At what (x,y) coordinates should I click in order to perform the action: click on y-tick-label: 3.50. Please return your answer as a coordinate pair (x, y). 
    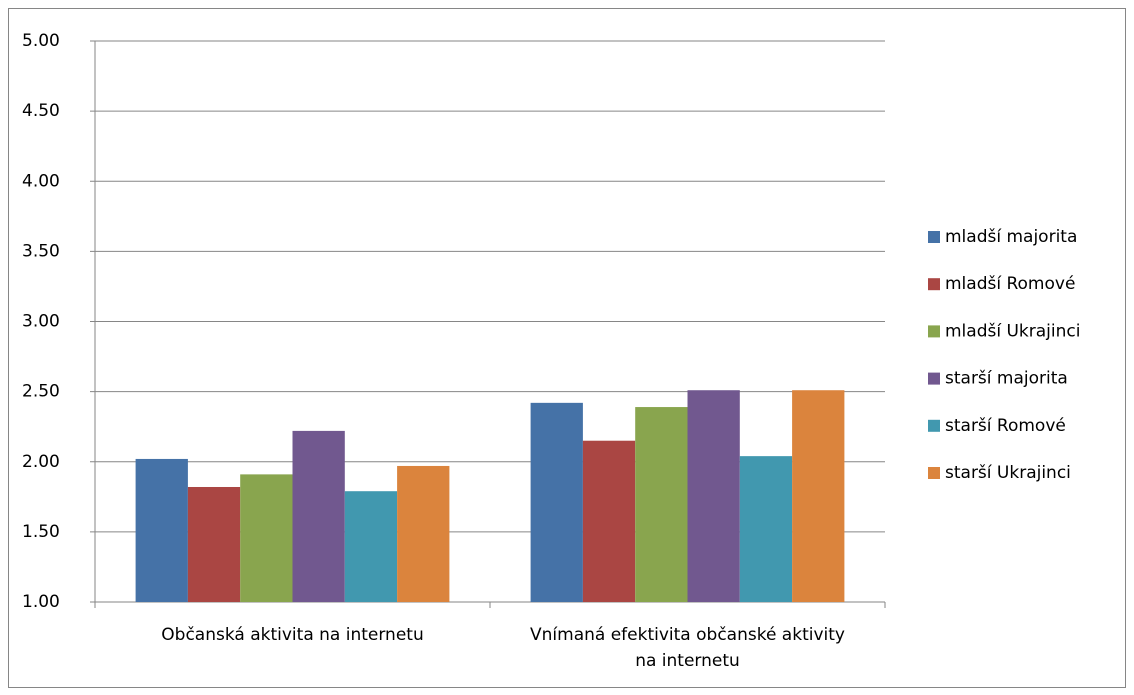
    Looking at the image, I should click on (41, 251).